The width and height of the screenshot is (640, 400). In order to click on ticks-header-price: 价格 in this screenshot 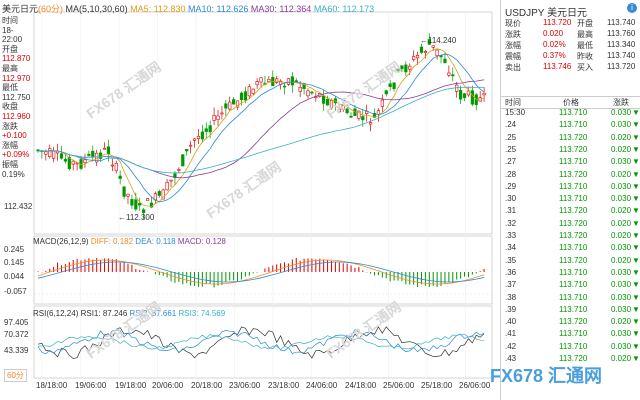, I will do `click(571, 102)`.